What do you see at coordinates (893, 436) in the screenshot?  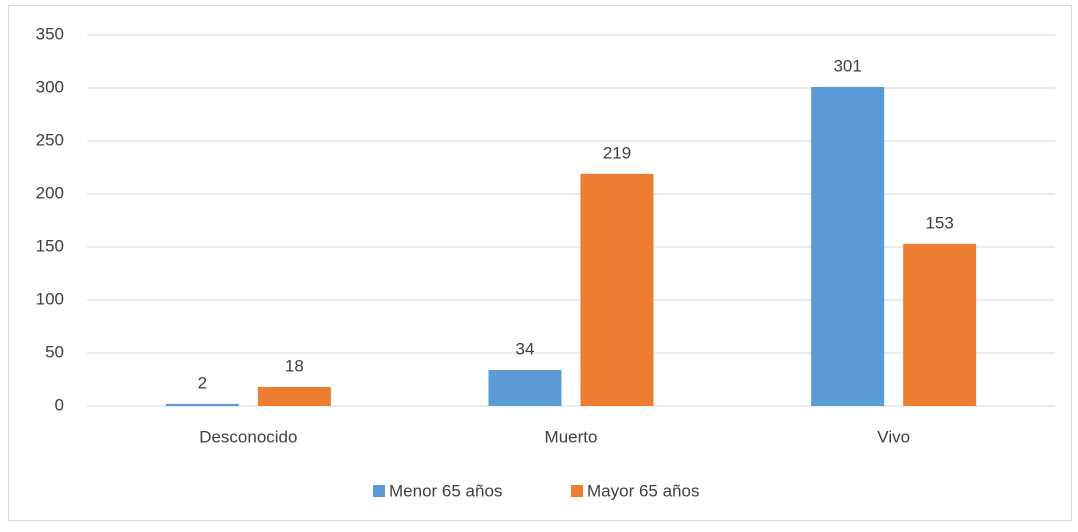 I see `x-tick-label: Vivo` at bounding box center [893, 436].